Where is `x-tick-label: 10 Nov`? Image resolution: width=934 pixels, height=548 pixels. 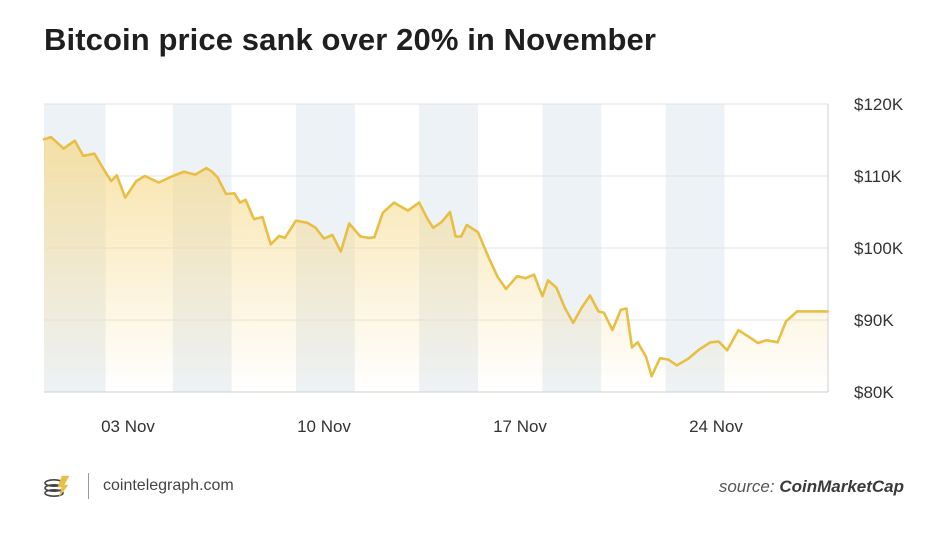 x-tick-label: 10 Nov is located at coordinates (324, 426).